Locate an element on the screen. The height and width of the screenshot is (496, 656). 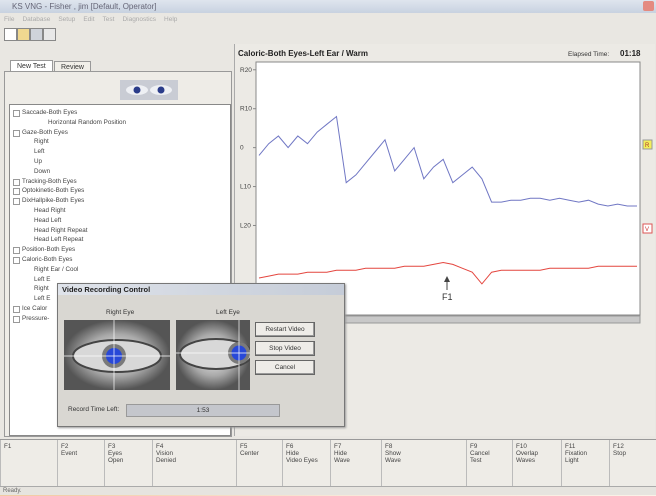
elapsed-value: 01:18 is located at coordinates (630, 53).